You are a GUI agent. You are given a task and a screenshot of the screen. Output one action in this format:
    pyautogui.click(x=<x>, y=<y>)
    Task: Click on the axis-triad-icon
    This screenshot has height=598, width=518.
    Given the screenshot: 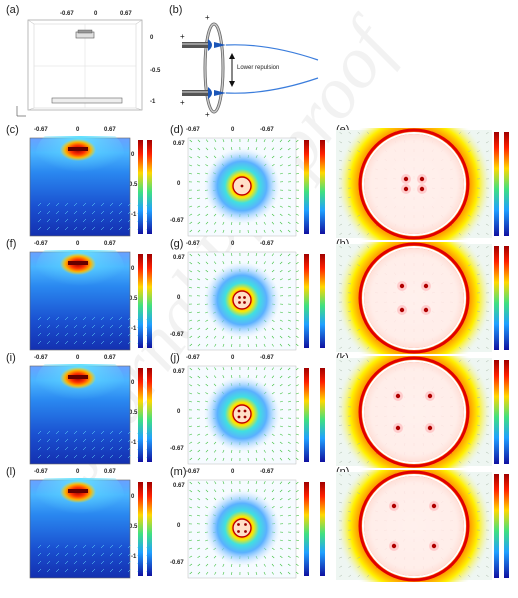 What is the action you would take?
    pyautogui.click(x=21, y=111)
    